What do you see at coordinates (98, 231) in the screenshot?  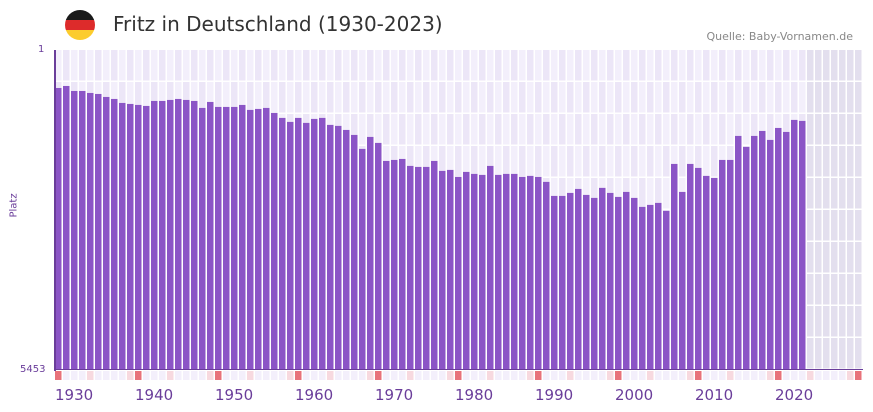 I see `bar-1935` at bounding box center [98, 231].